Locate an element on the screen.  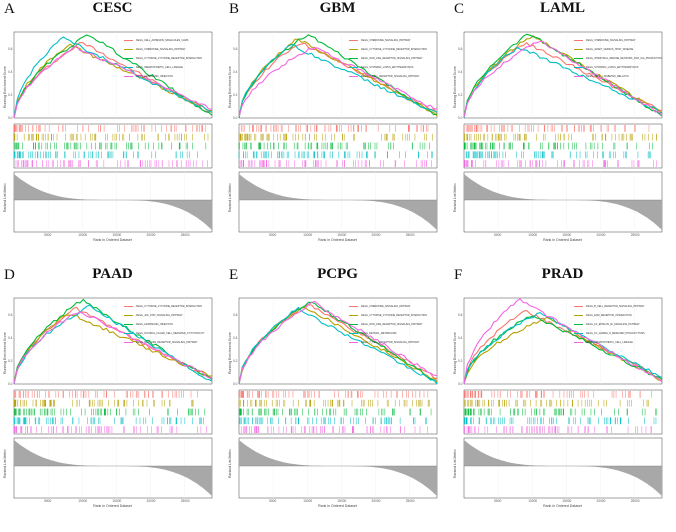
legend-entry: KEGG_T_CELL_RECEPTOR_SIGNALING_PATHWAY is located at coordinates (388, 342).